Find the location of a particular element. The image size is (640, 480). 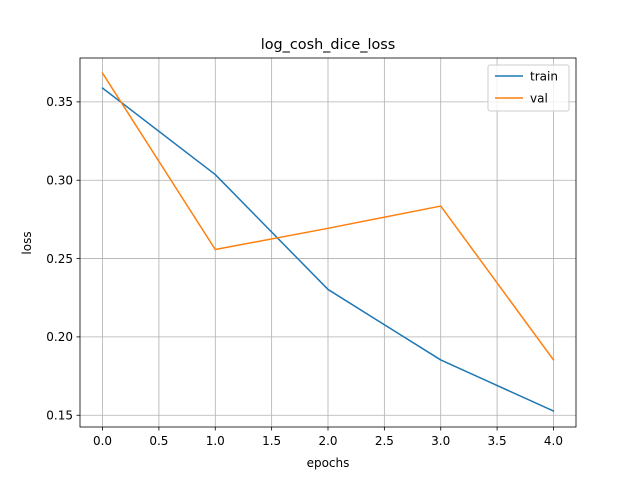

x-tick-label: 2.0 is located at coordinates (327, 441).